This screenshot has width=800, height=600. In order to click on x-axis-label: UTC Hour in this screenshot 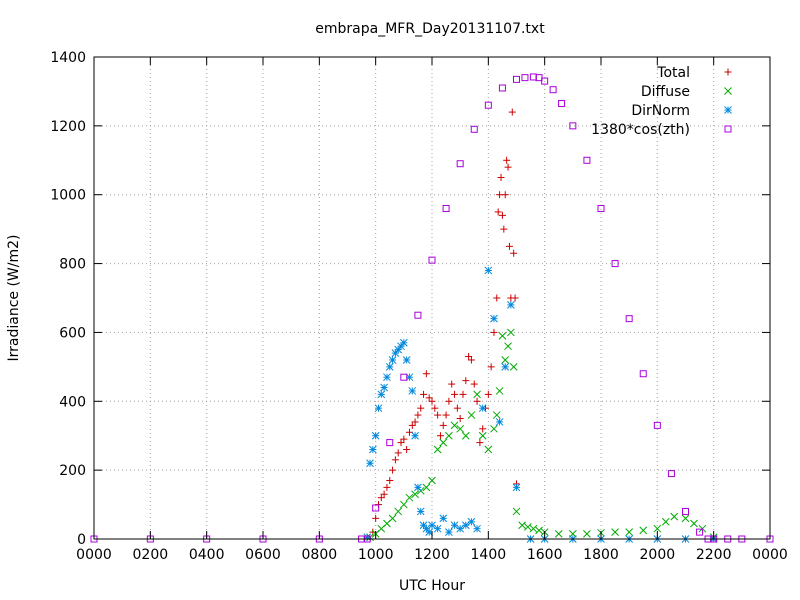, I will do `click(432, 586)`.